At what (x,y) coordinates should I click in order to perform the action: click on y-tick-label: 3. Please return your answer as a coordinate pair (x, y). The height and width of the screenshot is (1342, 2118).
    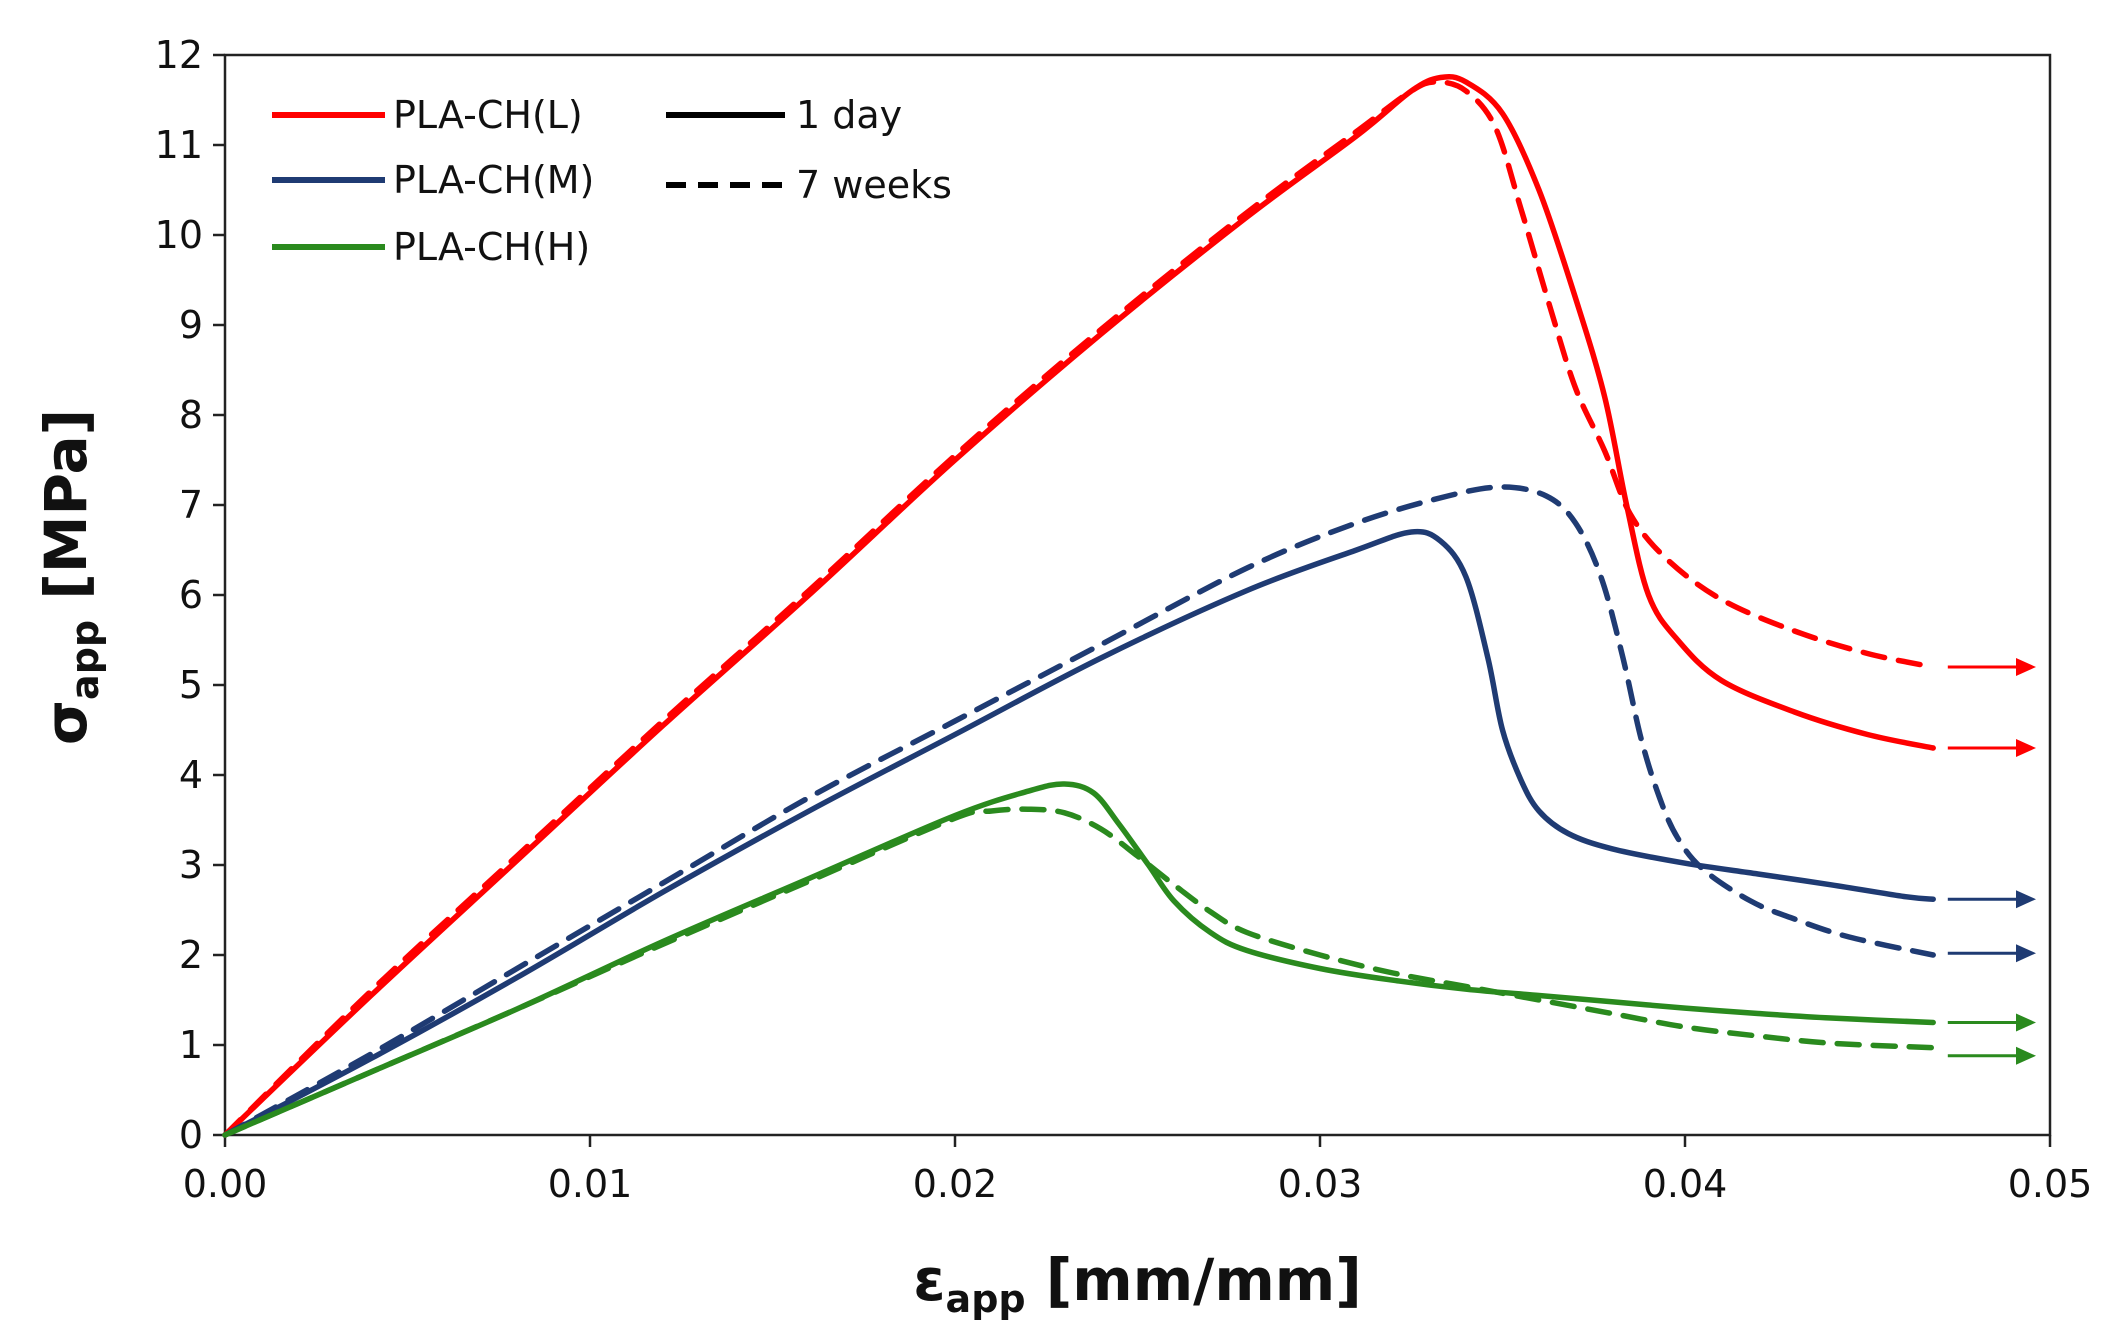
    Looking at the image, I should click on (191, 865).